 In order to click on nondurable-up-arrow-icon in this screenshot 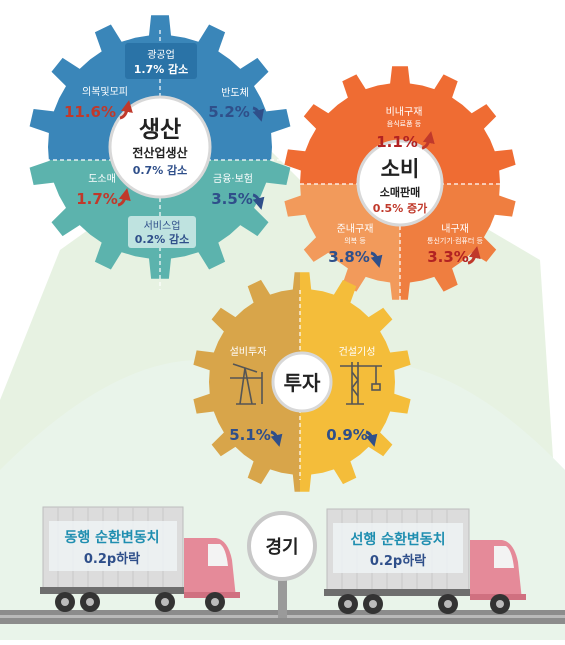, I will do `click(428, 140)`.